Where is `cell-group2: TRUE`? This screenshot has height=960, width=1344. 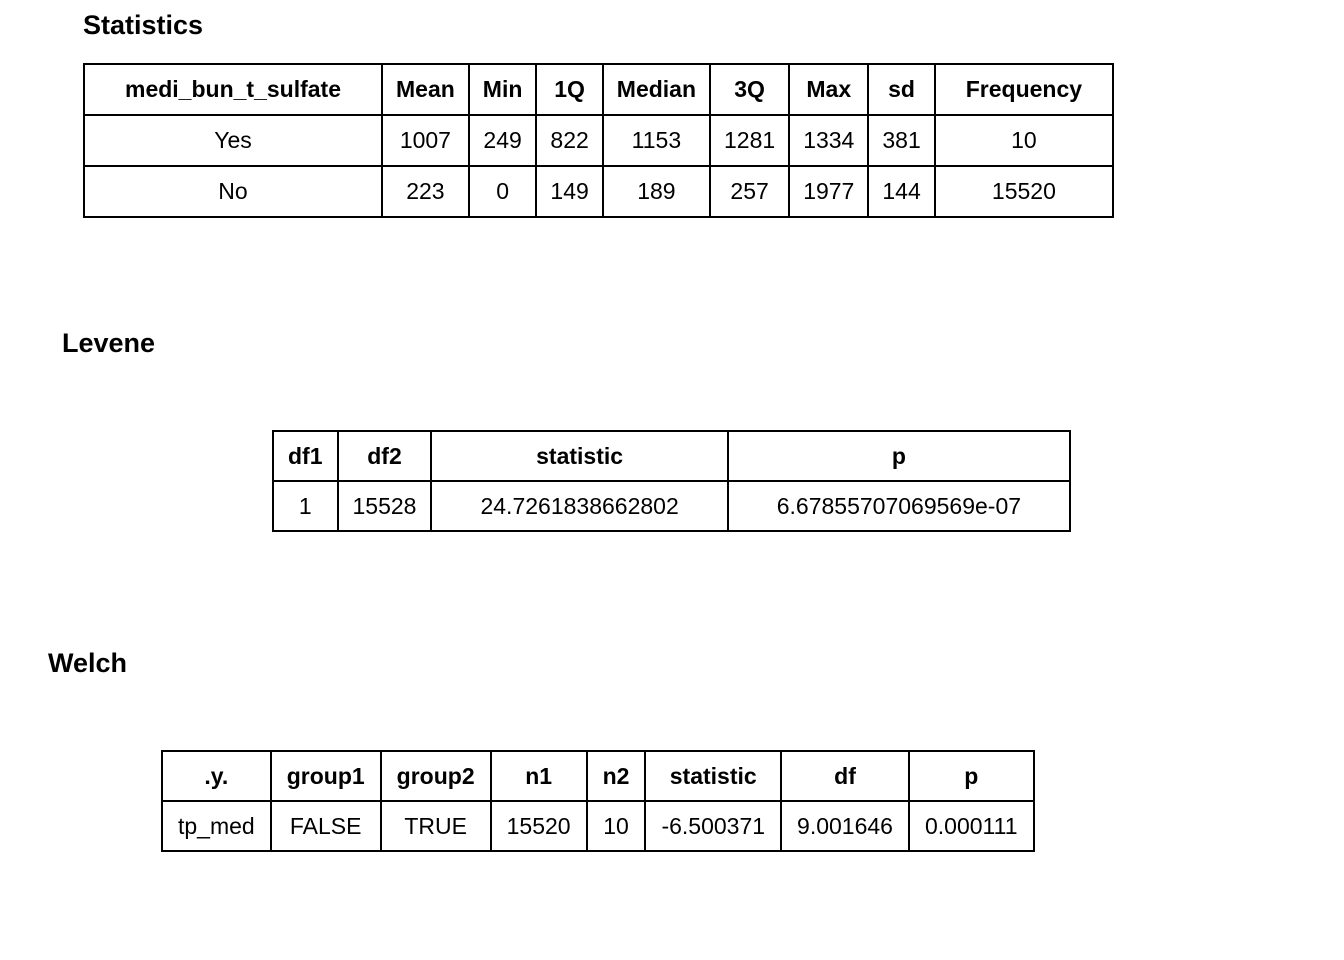
cell-group2: TRUE is located at coordinates (435, 826).